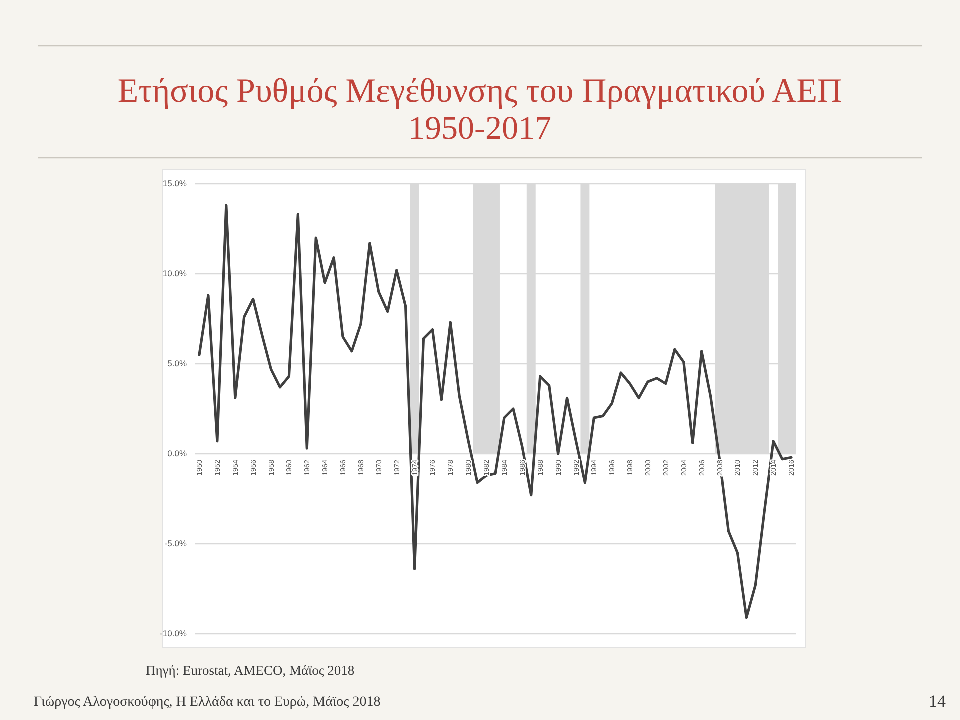 Image resolution: width=960 pixels, height=720 pixels. Describe the element at coordinates (207, 702) in the screenshot. I see `text: Γιώργος Αλογοσκούφης, Η Ελλάδα και το Ευρώ, Μάϊος 2018` at that location.